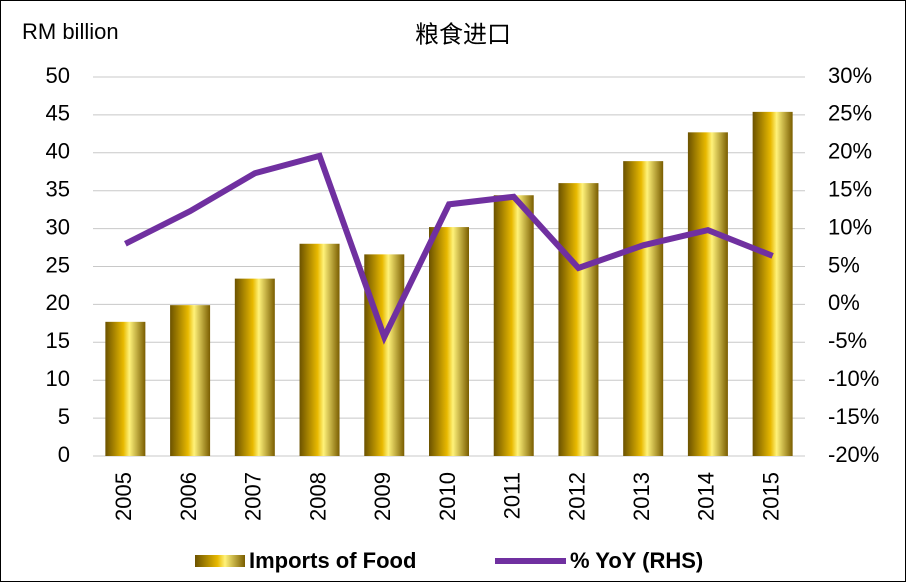 This screenshot has height=582, width=906. I want to click on y-tick-label: 25, so click(58, 264).